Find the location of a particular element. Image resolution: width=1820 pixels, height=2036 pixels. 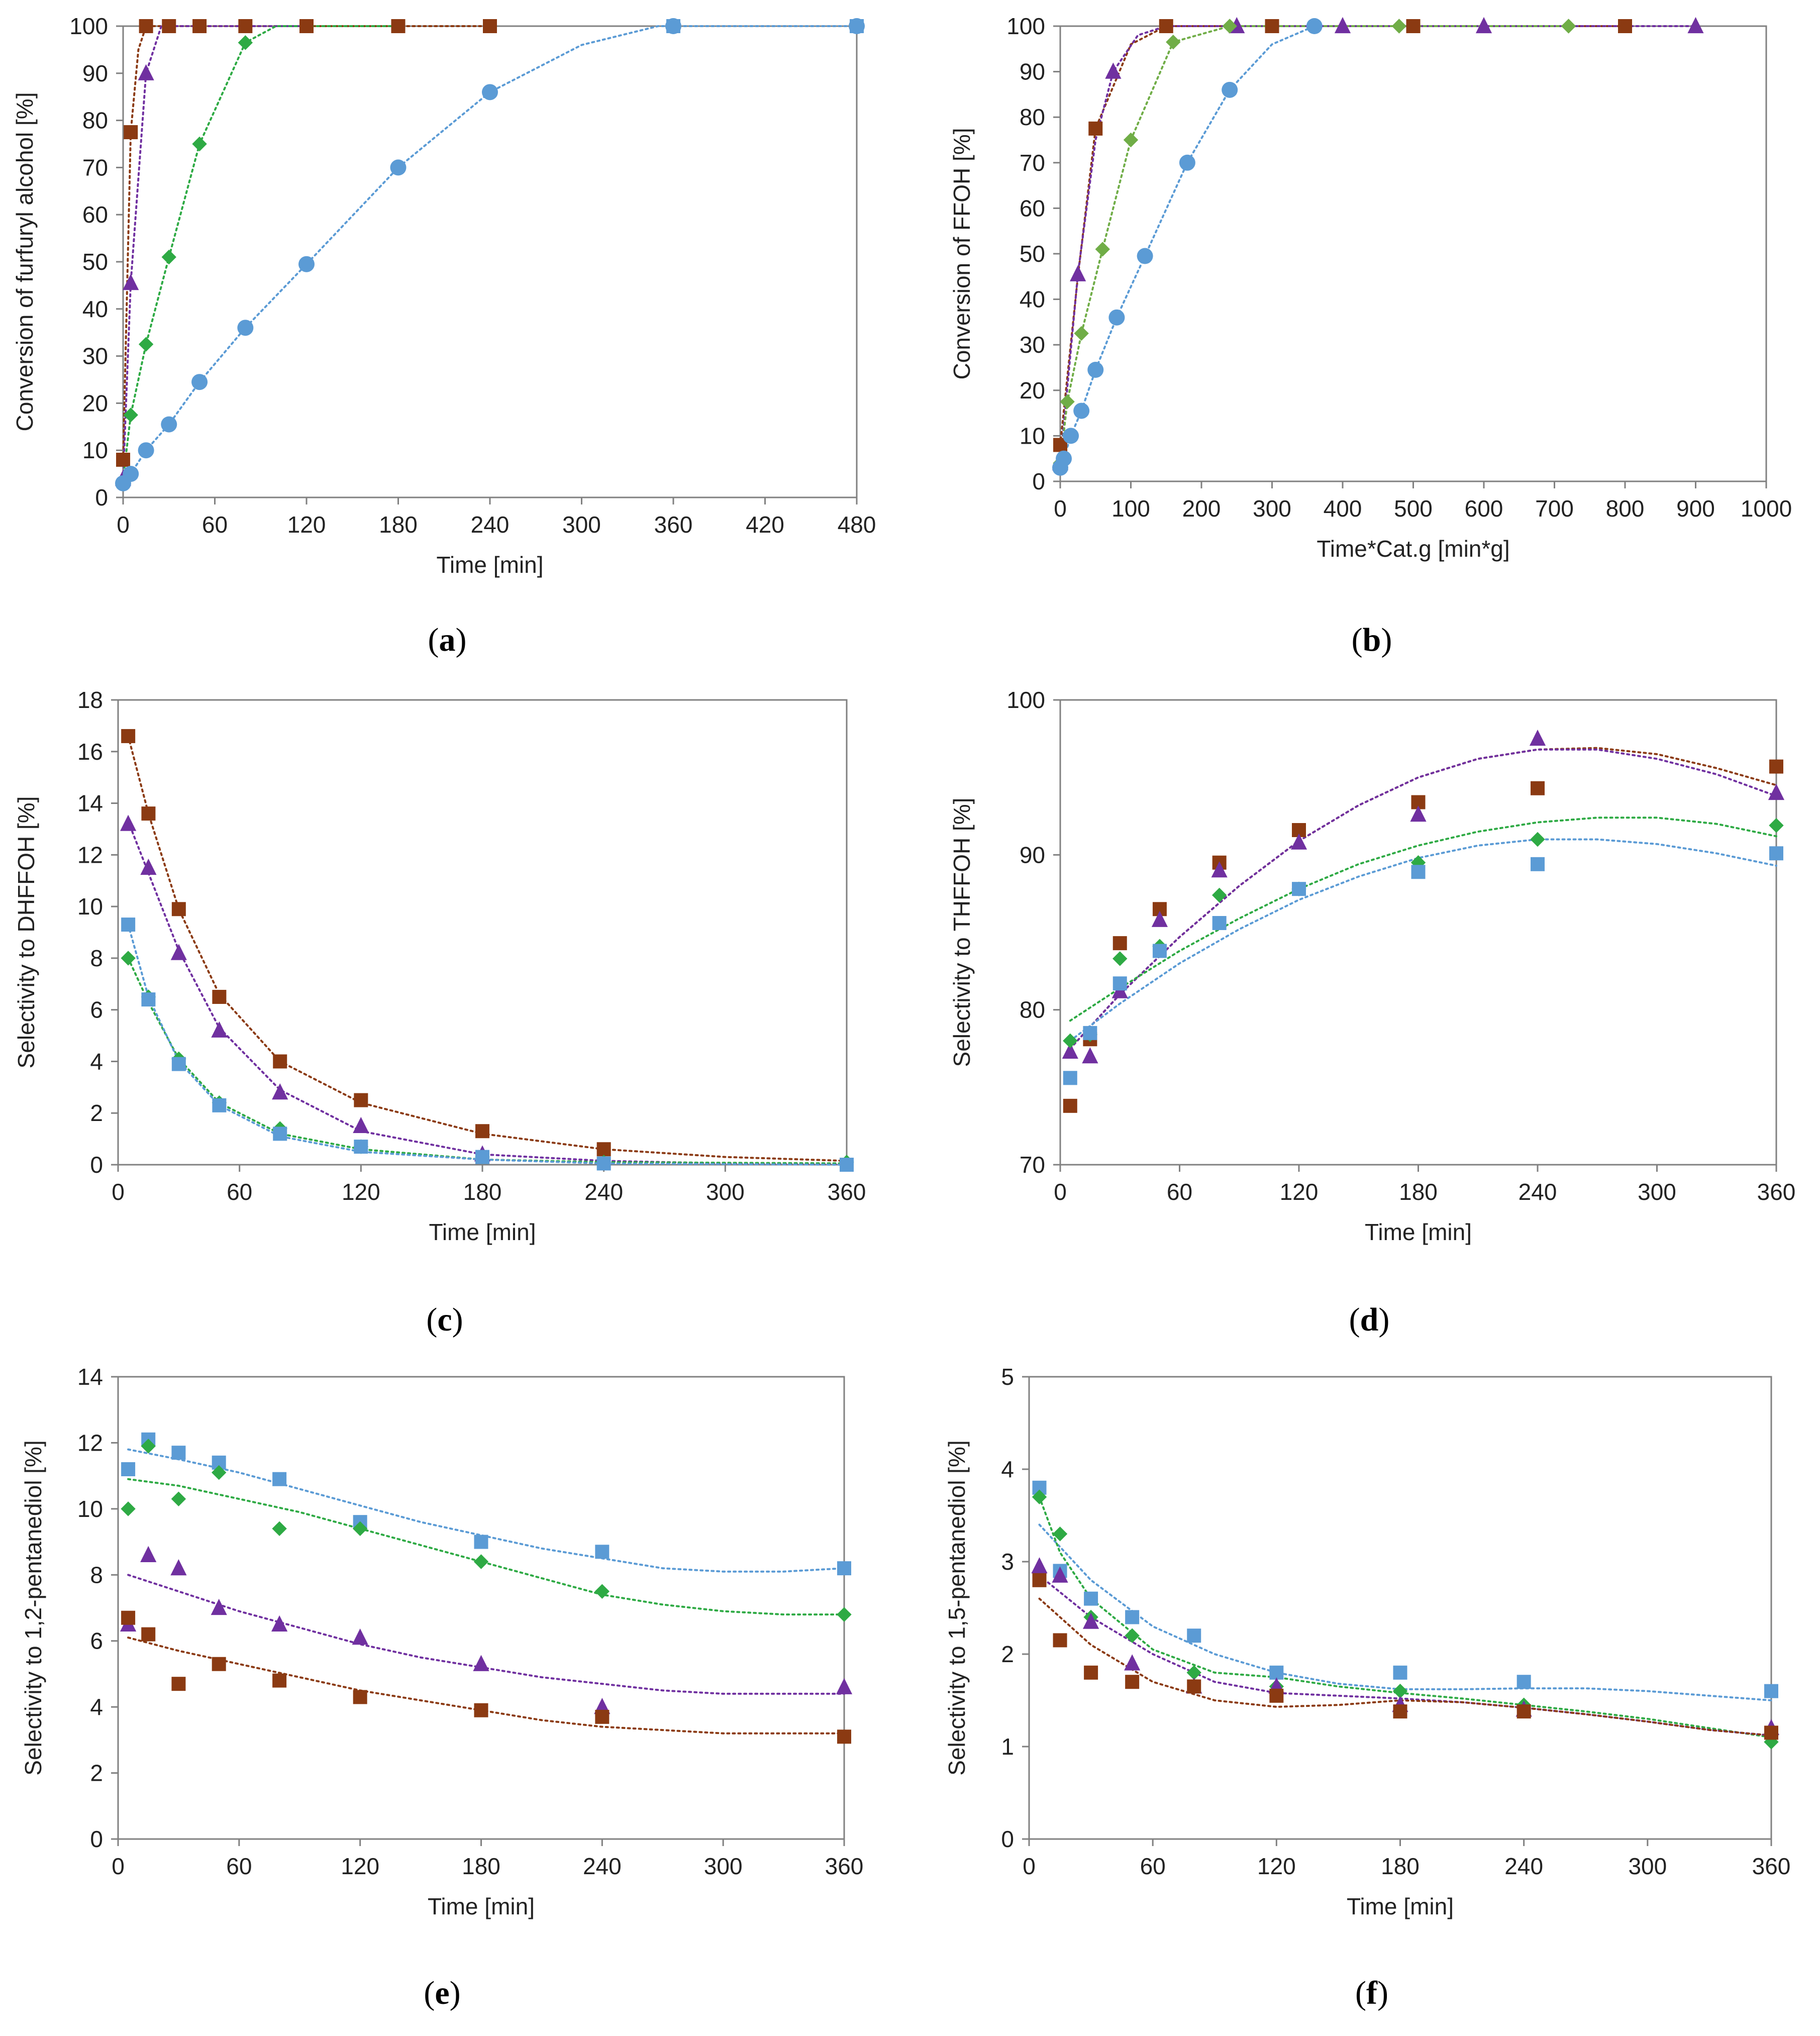

caption-a: (a) is located at coordinates (447, 640).